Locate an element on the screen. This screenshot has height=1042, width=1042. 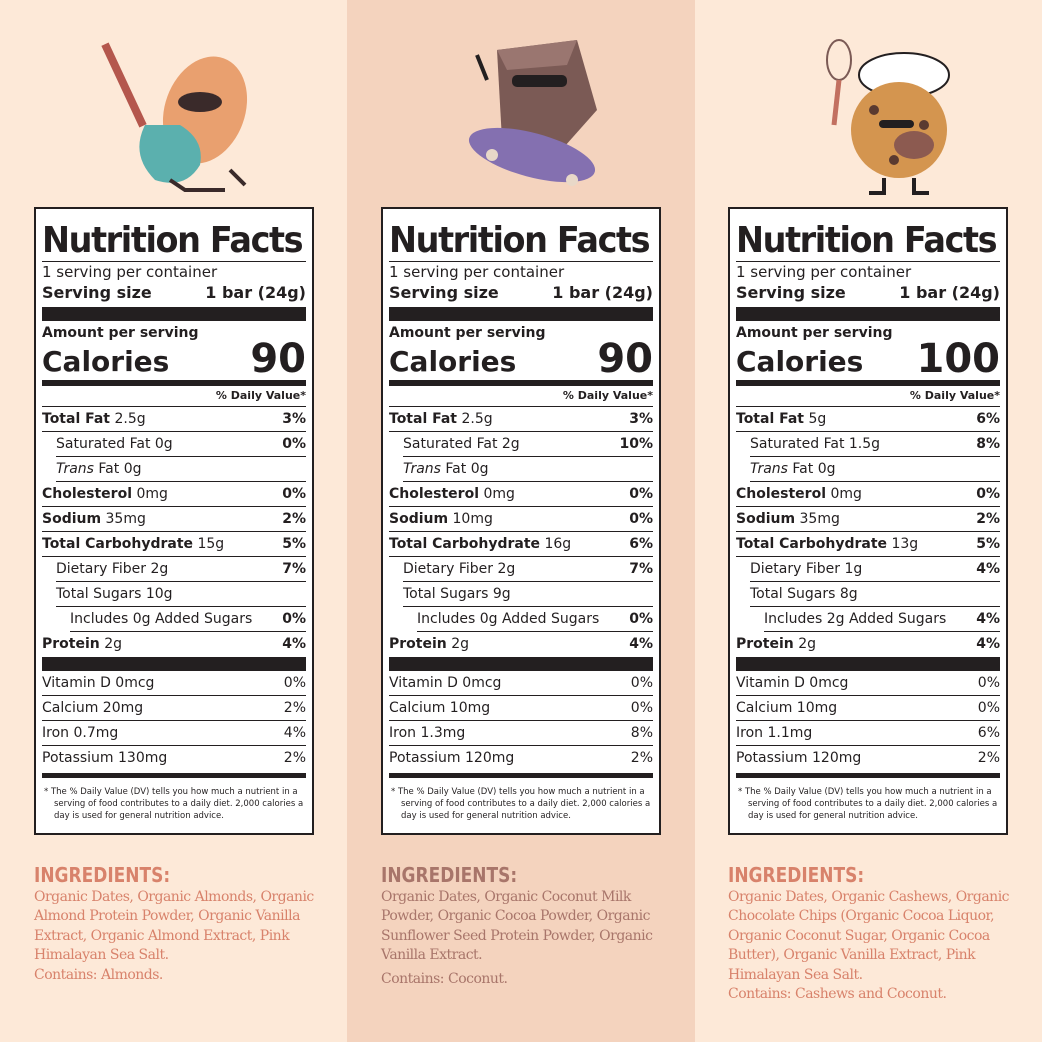
nutrient-amount: 0mg is located at coordinates (844, 494).